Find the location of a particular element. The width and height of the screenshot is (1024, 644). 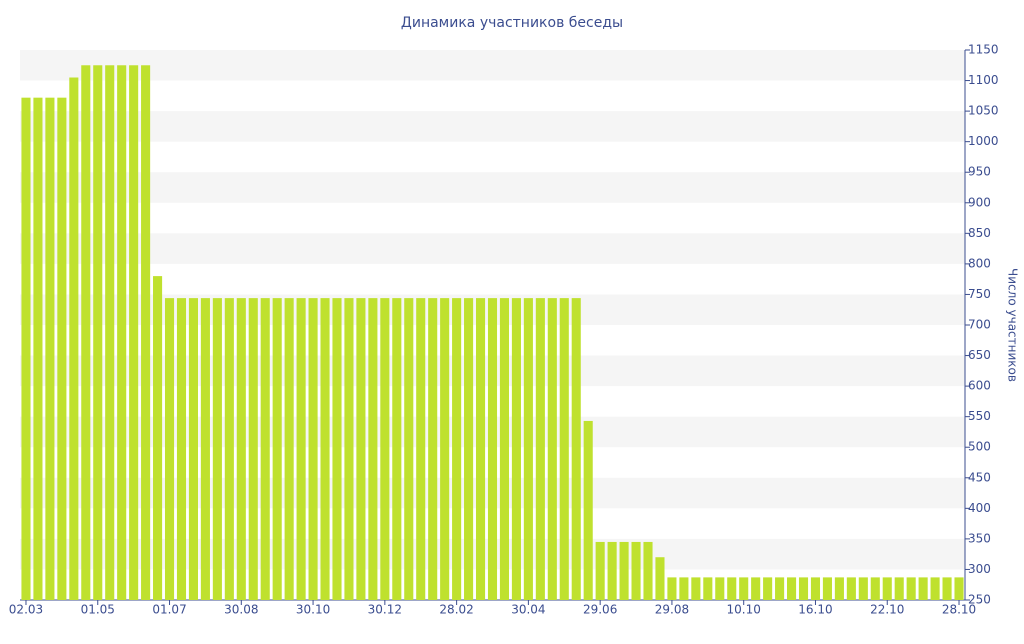

y-tick-label: 550 is located at coordinates (979, 416).